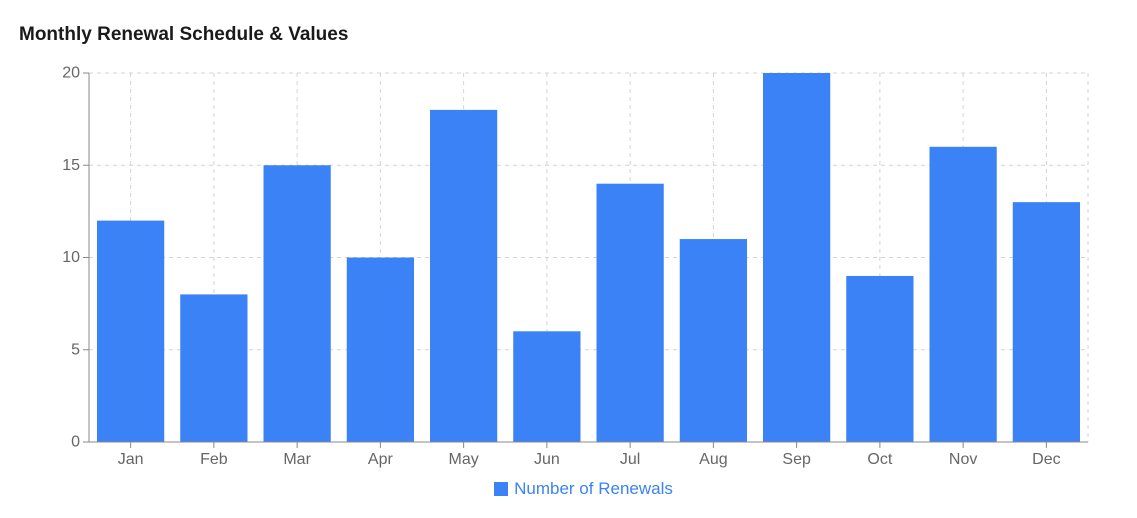  I want to click on x-tick-label: Jun, so click(547, 459).